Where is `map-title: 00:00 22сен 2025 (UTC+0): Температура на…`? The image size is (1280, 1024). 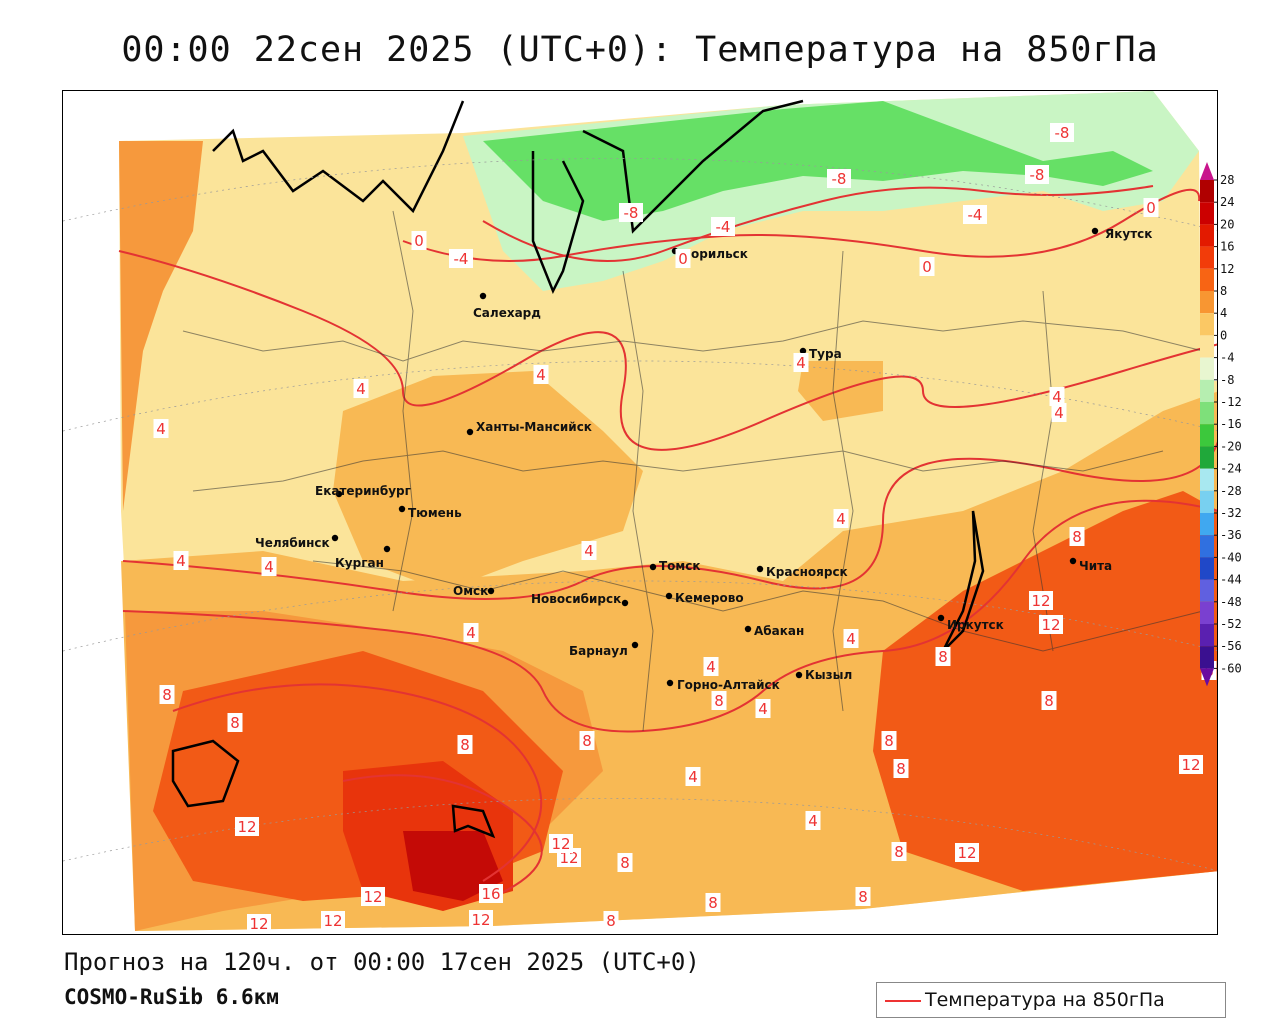
map-title: 00:00 22сен 2025 (UTC+0): Температура на… is located at coordinates (640, 50).